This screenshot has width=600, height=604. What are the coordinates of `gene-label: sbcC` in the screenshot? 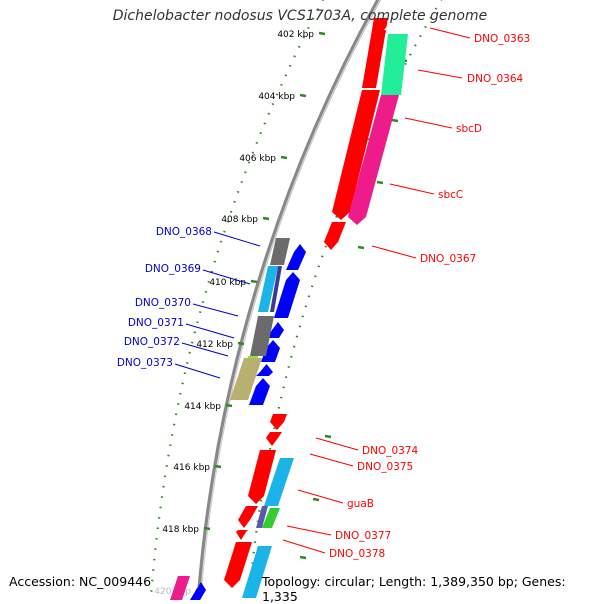 It's located at (450, 195).